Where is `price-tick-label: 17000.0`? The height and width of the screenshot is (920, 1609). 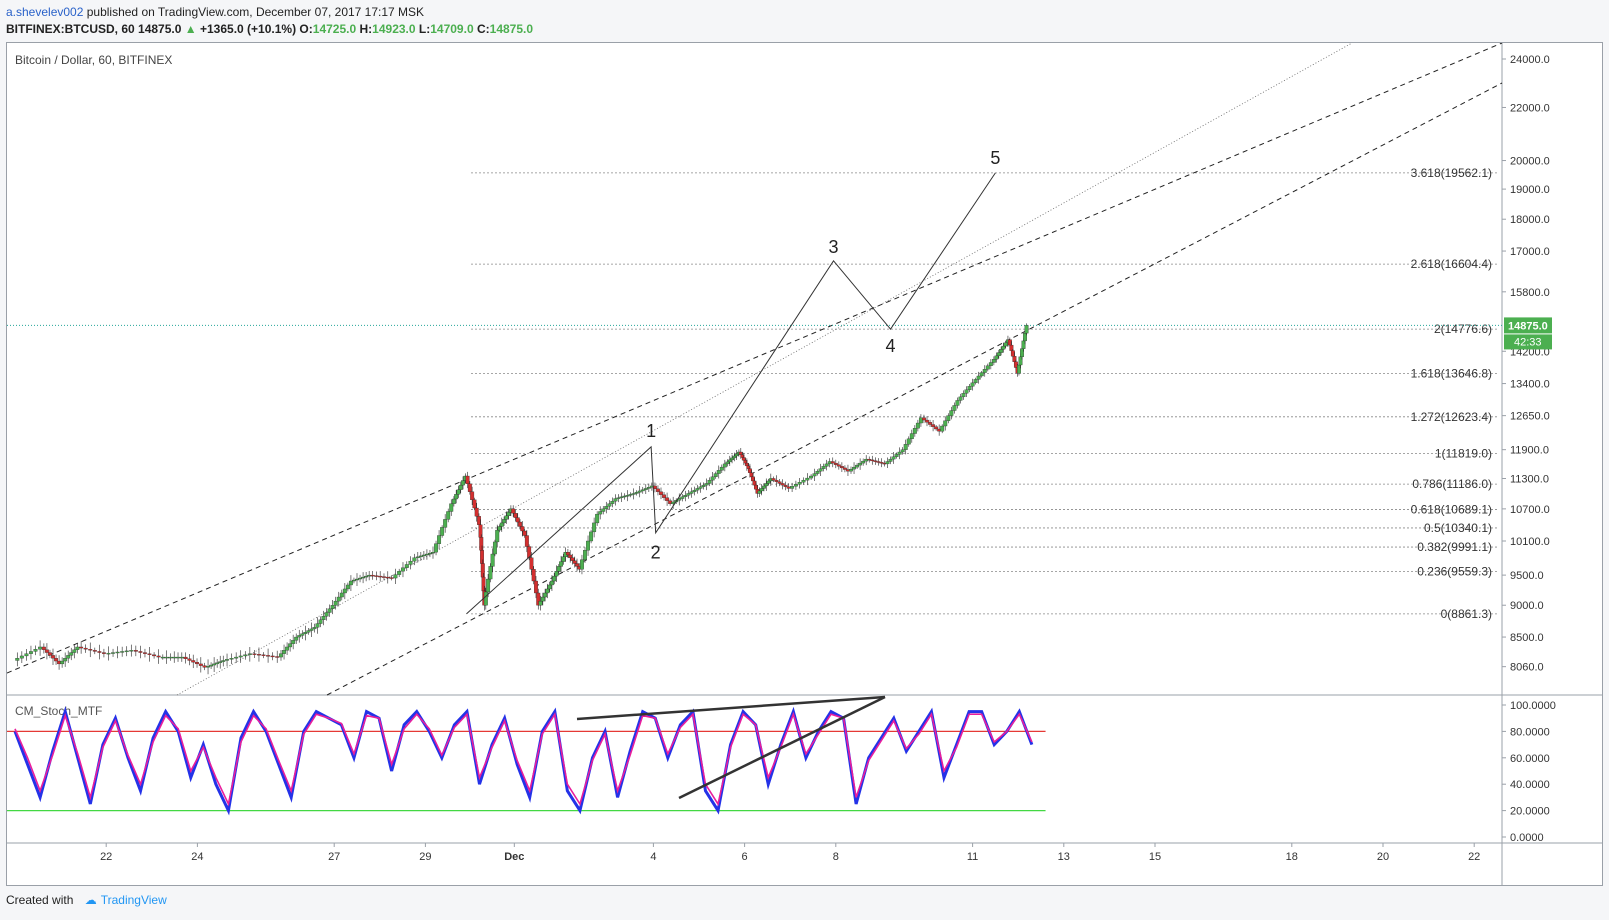
price-tick-label: 17000.0 is located at coordinates (1530, 252).